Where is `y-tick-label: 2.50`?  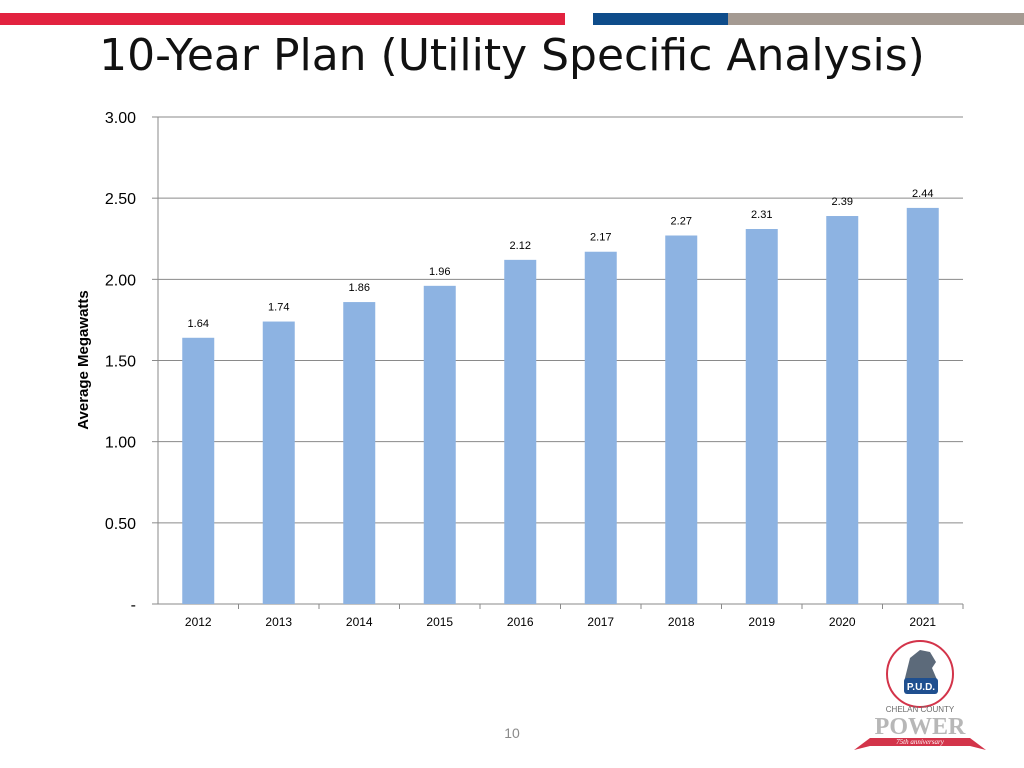 y-tick-label: 2.50 is located at coordinates (120, 199).